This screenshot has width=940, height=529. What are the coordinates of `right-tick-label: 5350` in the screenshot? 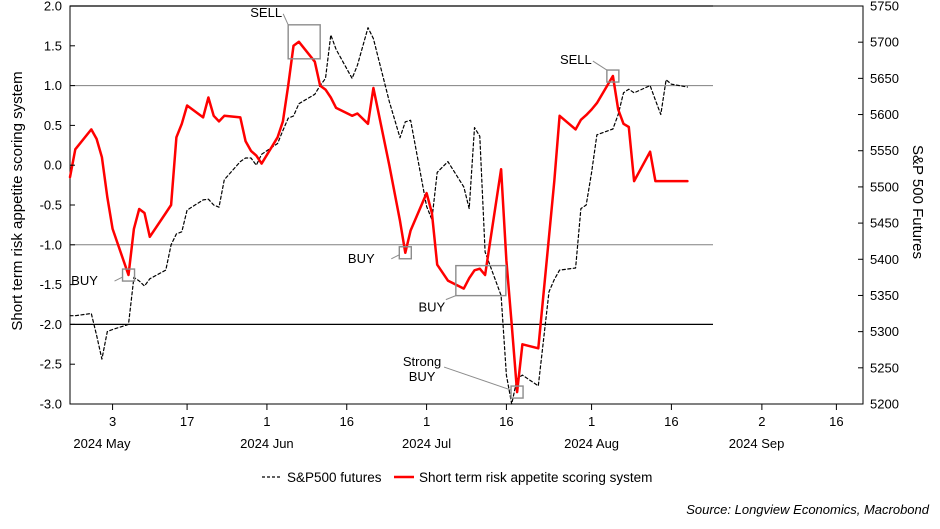 It's located at (884, 295).